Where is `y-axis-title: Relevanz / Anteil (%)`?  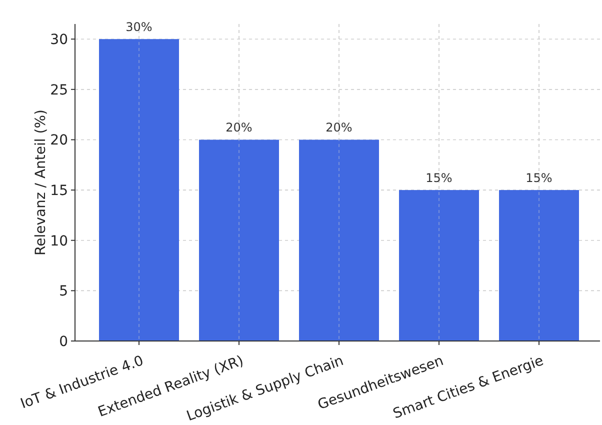
y-axis-title: Relevanz / Anteil (%) is located at coordinates (41, 183).